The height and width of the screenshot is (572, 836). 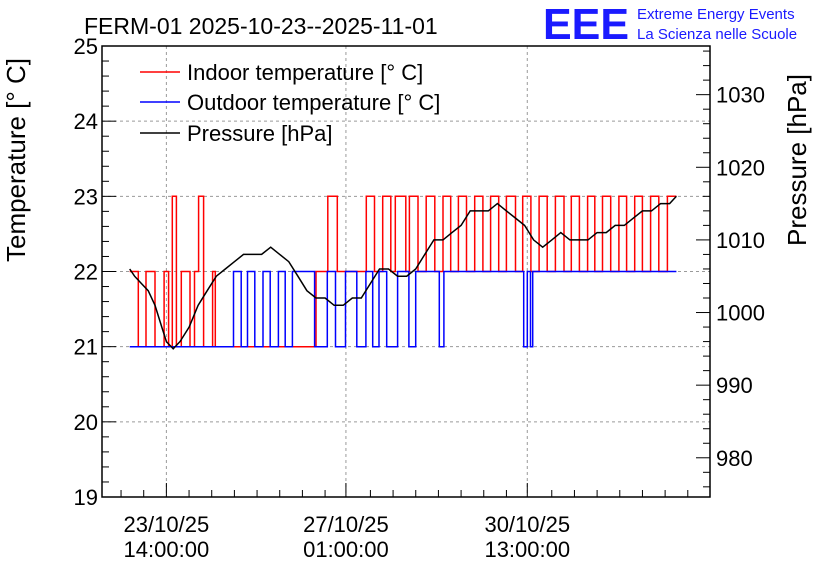 I want to click on y-axis-right-label: Pressure [hPa], so click(x=797, y=160).